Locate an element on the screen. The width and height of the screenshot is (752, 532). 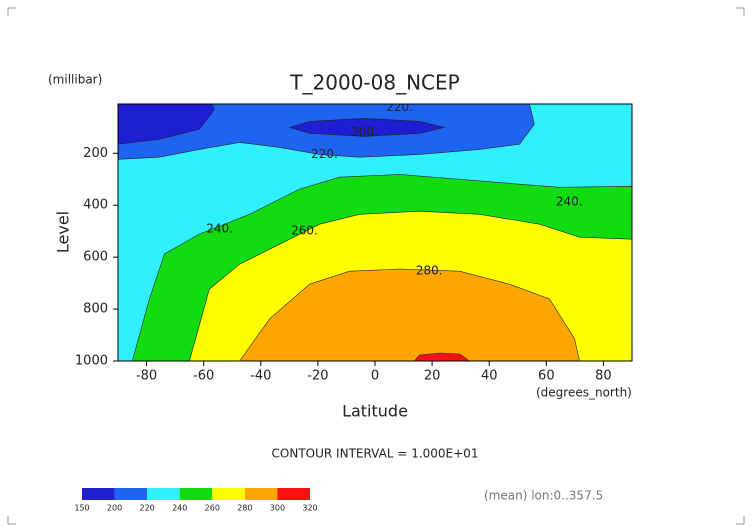
y-tick-label: 1000 is located at coordinates (91, 361).